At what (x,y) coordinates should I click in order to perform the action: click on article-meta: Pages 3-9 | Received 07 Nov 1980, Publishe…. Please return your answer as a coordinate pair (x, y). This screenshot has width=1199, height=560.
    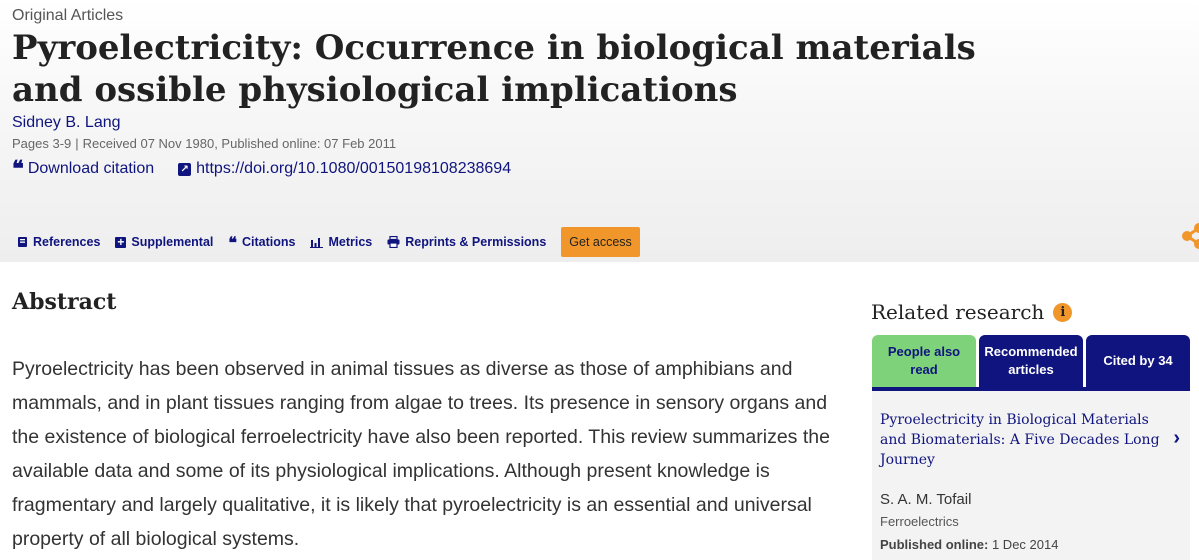
    Looking at the image, I should click on (204, 143).